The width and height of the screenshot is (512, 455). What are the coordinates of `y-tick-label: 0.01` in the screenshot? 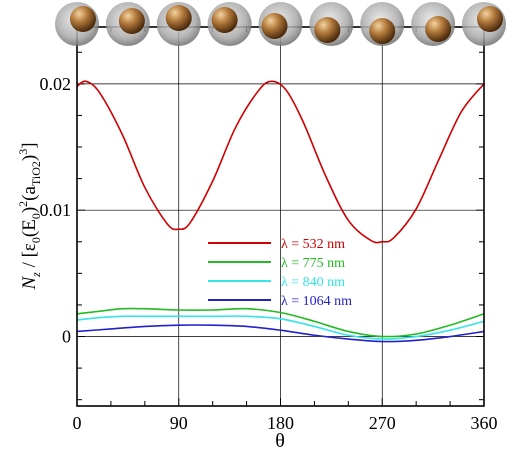 It's located at (56, 210).